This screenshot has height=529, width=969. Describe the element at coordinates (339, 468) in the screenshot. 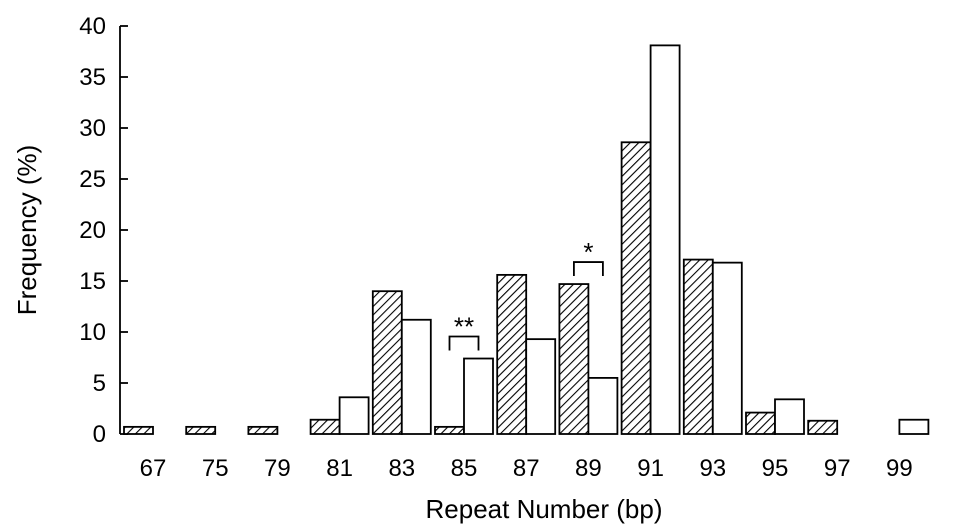

I see `x-tick-label: 81` at that location.